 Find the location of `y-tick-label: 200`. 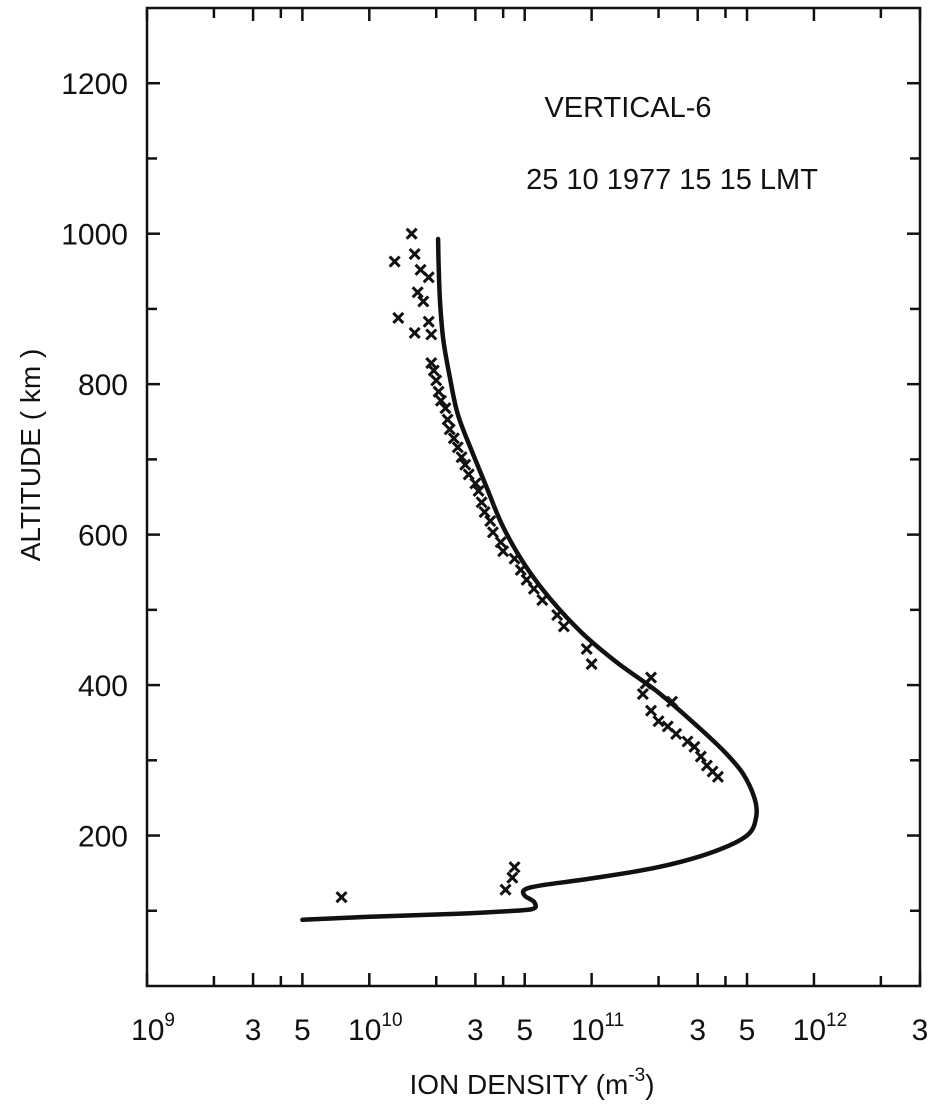

y-tick-label: 200 is located at coordinates (103, 837).